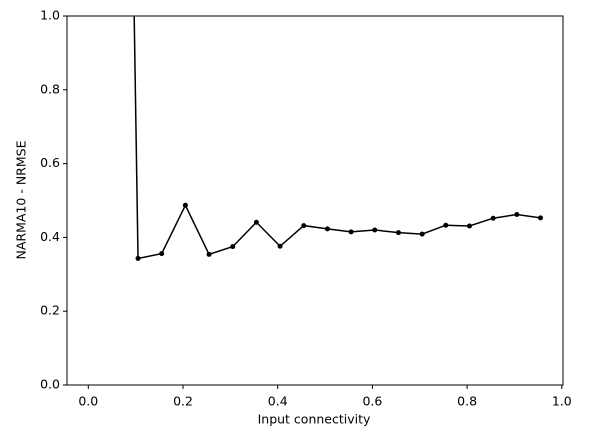 The image size is (597, 434). What do you see at coordinates (21, 199) in the screenshot?
I see `y-axis-label: NARMA10 - NRMSE` at bounding box center [21, 199].